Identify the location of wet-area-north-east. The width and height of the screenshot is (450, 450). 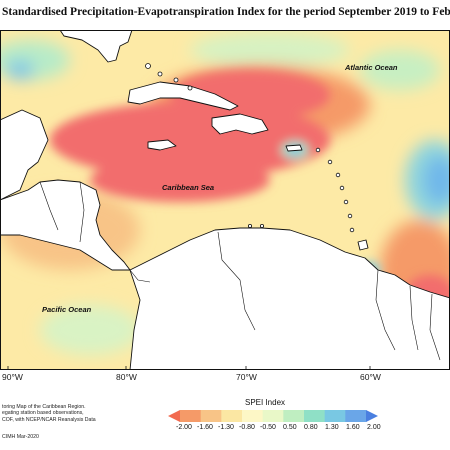
(400, 70).